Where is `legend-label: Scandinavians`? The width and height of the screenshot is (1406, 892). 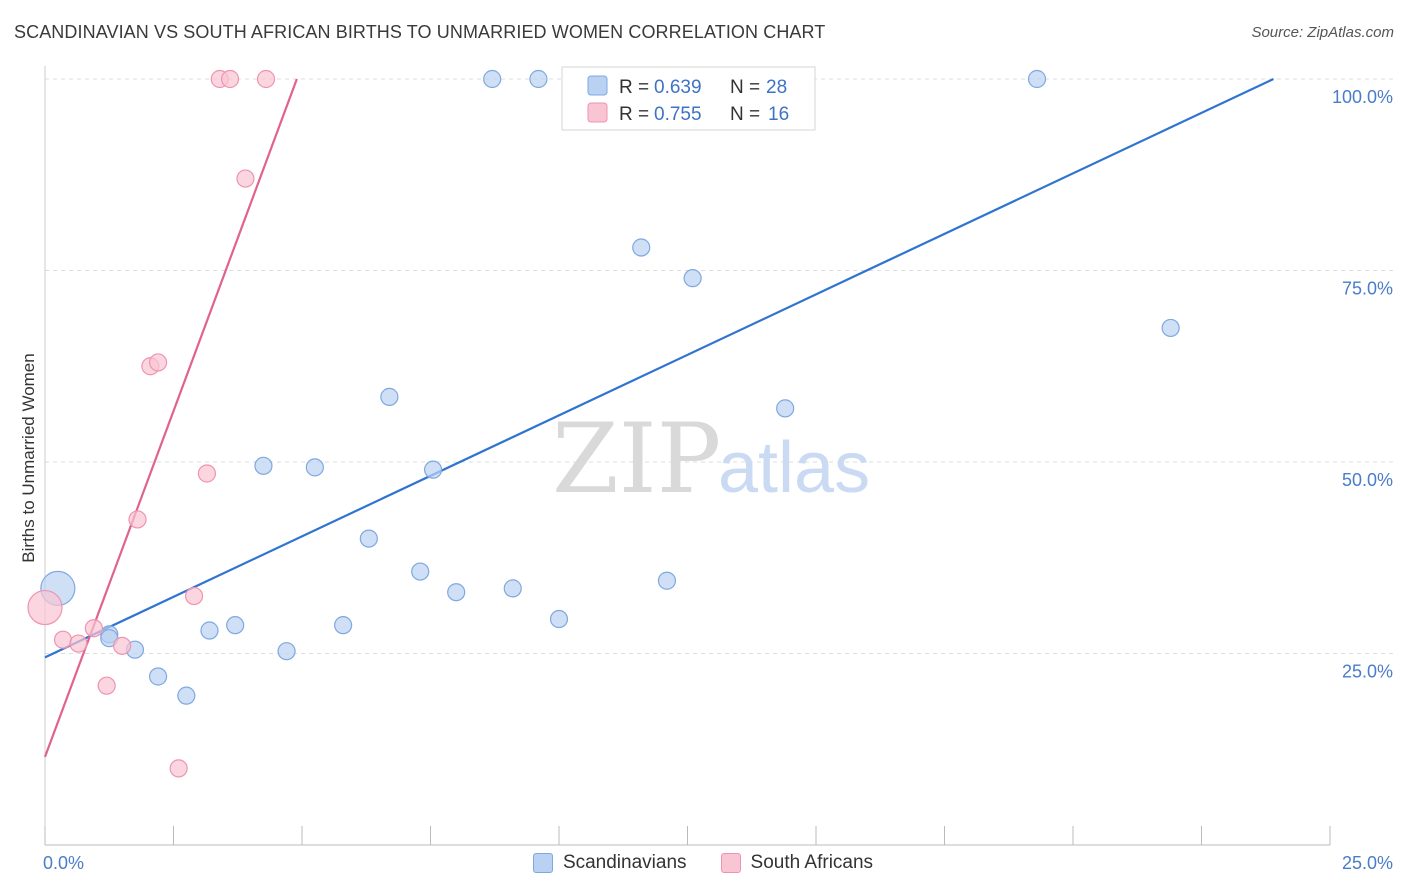 legend-label: Scandinavians is located at coordinates (624, 862).